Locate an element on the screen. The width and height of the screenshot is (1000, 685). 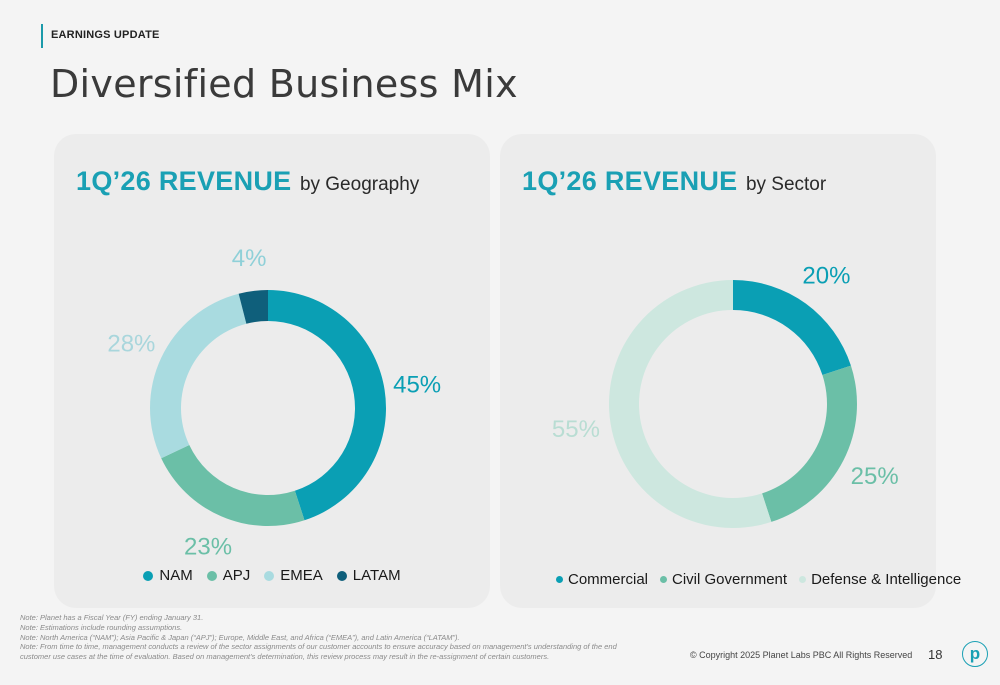
sector-chart-title: 1Q’26 REVENUE by Sector is located at coordinates (674, 181).